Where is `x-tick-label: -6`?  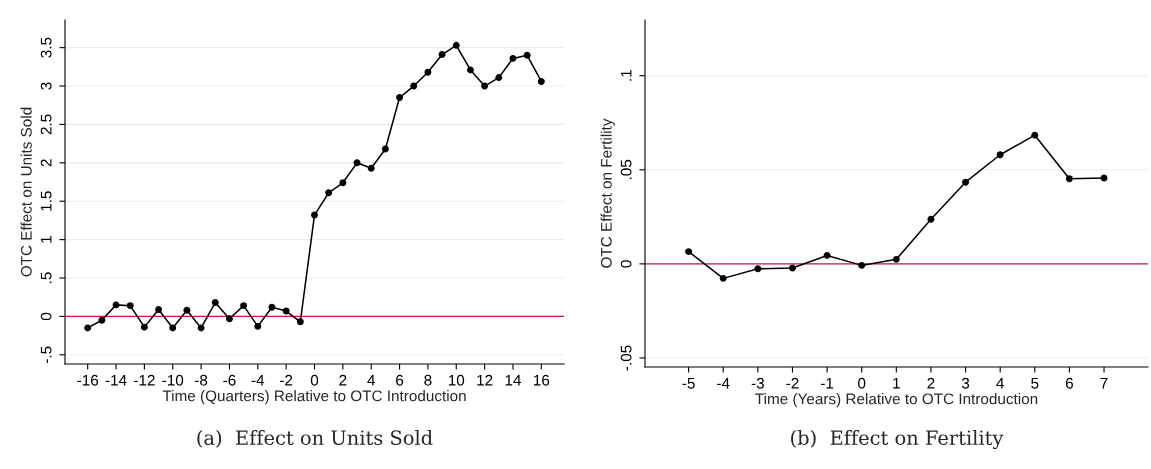
x-tick-label: -6 is located at coordinates (229, 380).